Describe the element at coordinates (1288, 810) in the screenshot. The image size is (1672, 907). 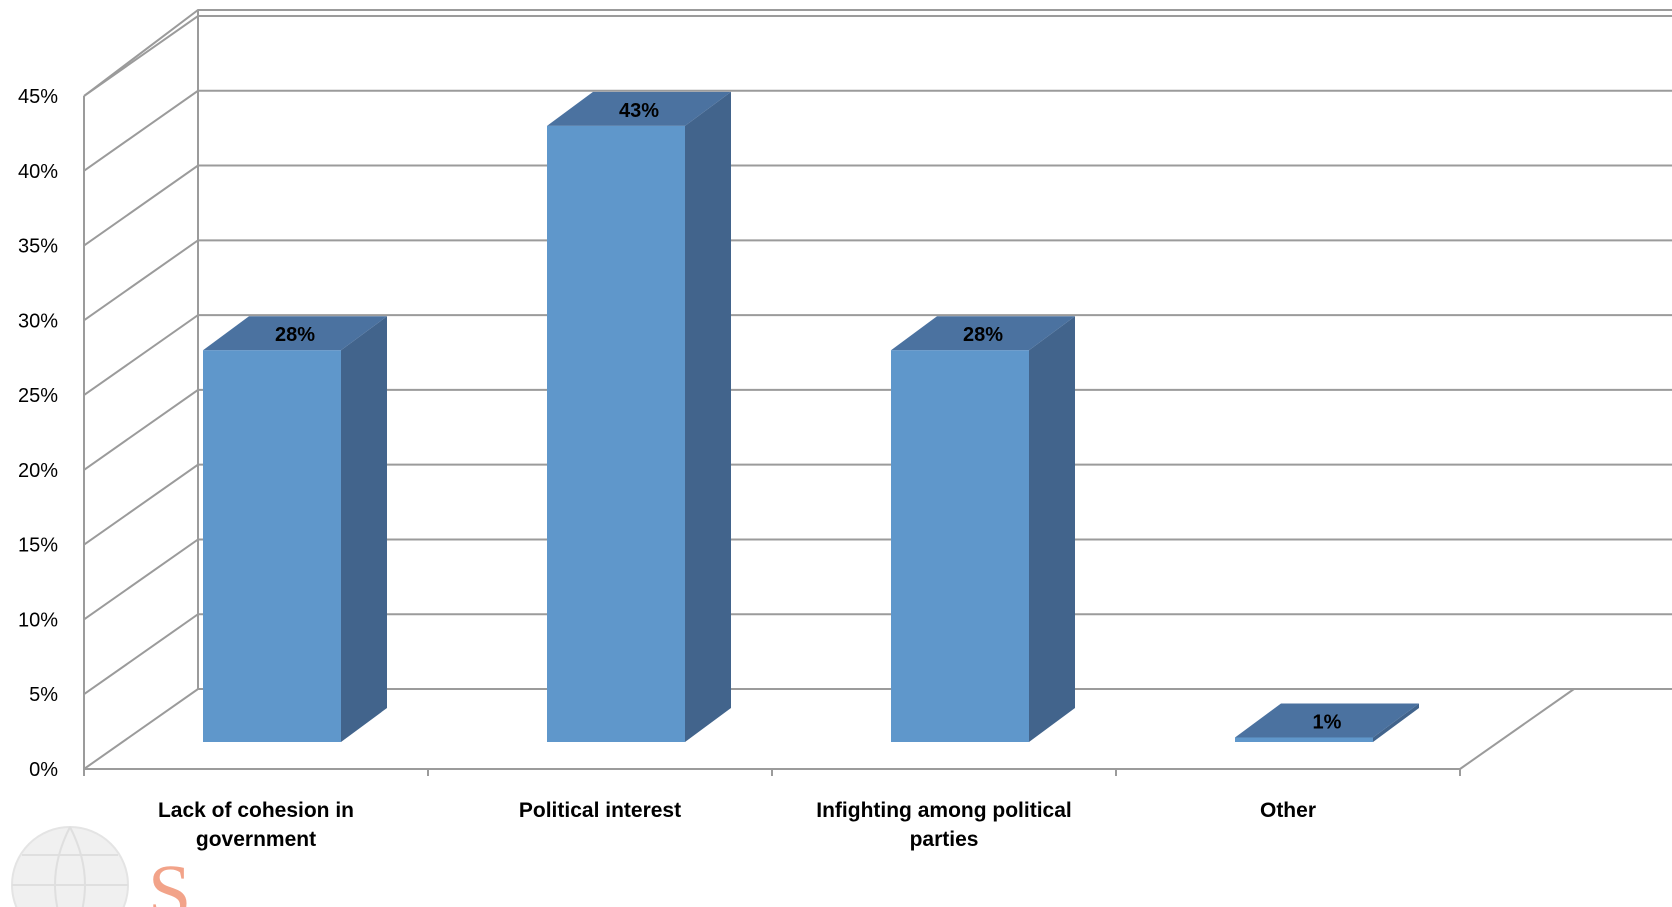
I see `category-label: Other` at that location.